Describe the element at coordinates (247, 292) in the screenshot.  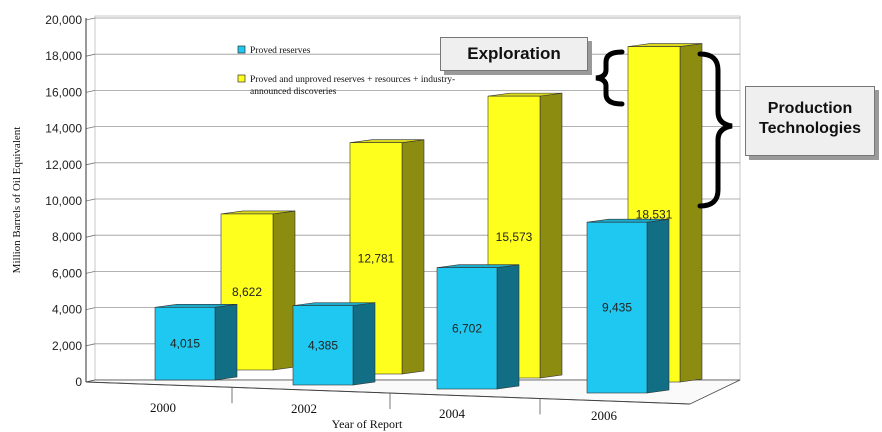
I see `bar-value-label: 8,622` at that location.